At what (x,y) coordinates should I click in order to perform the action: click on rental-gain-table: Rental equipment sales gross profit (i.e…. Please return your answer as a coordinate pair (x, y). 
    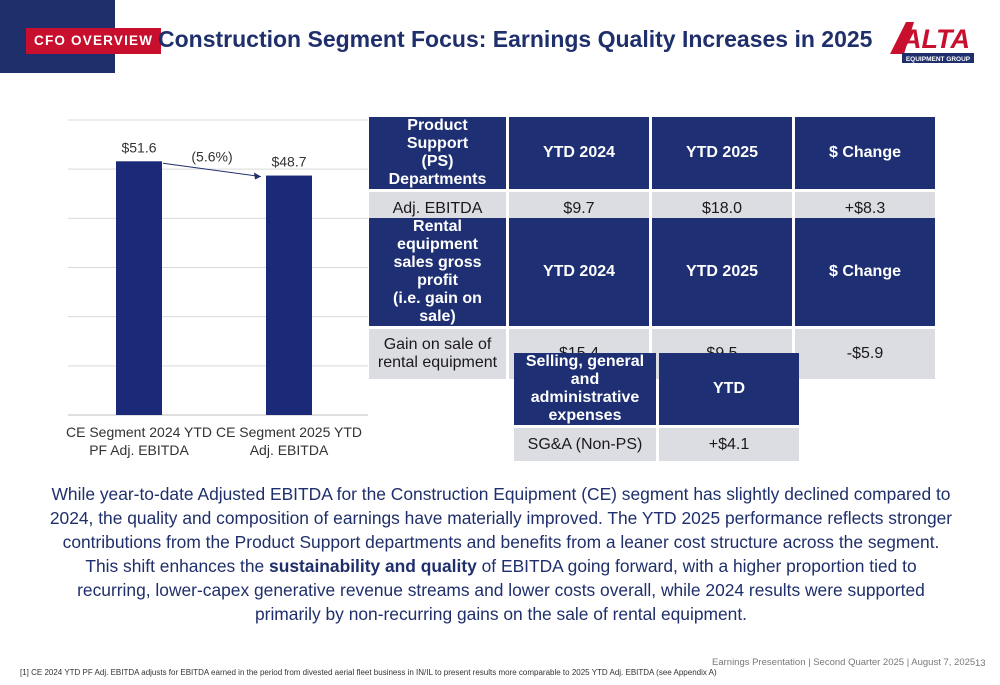
    Looking at the image, I should click on (652, 298).